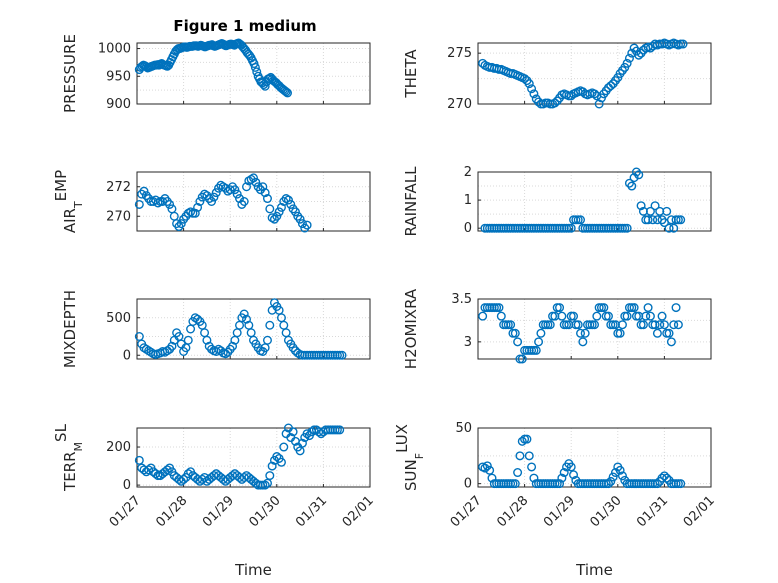 The image size is (778, 583). What do you see at coordinates (78, 205) in the screenshot?
I see `y-axis-label-sub: T` at bounding box center [78, 205].